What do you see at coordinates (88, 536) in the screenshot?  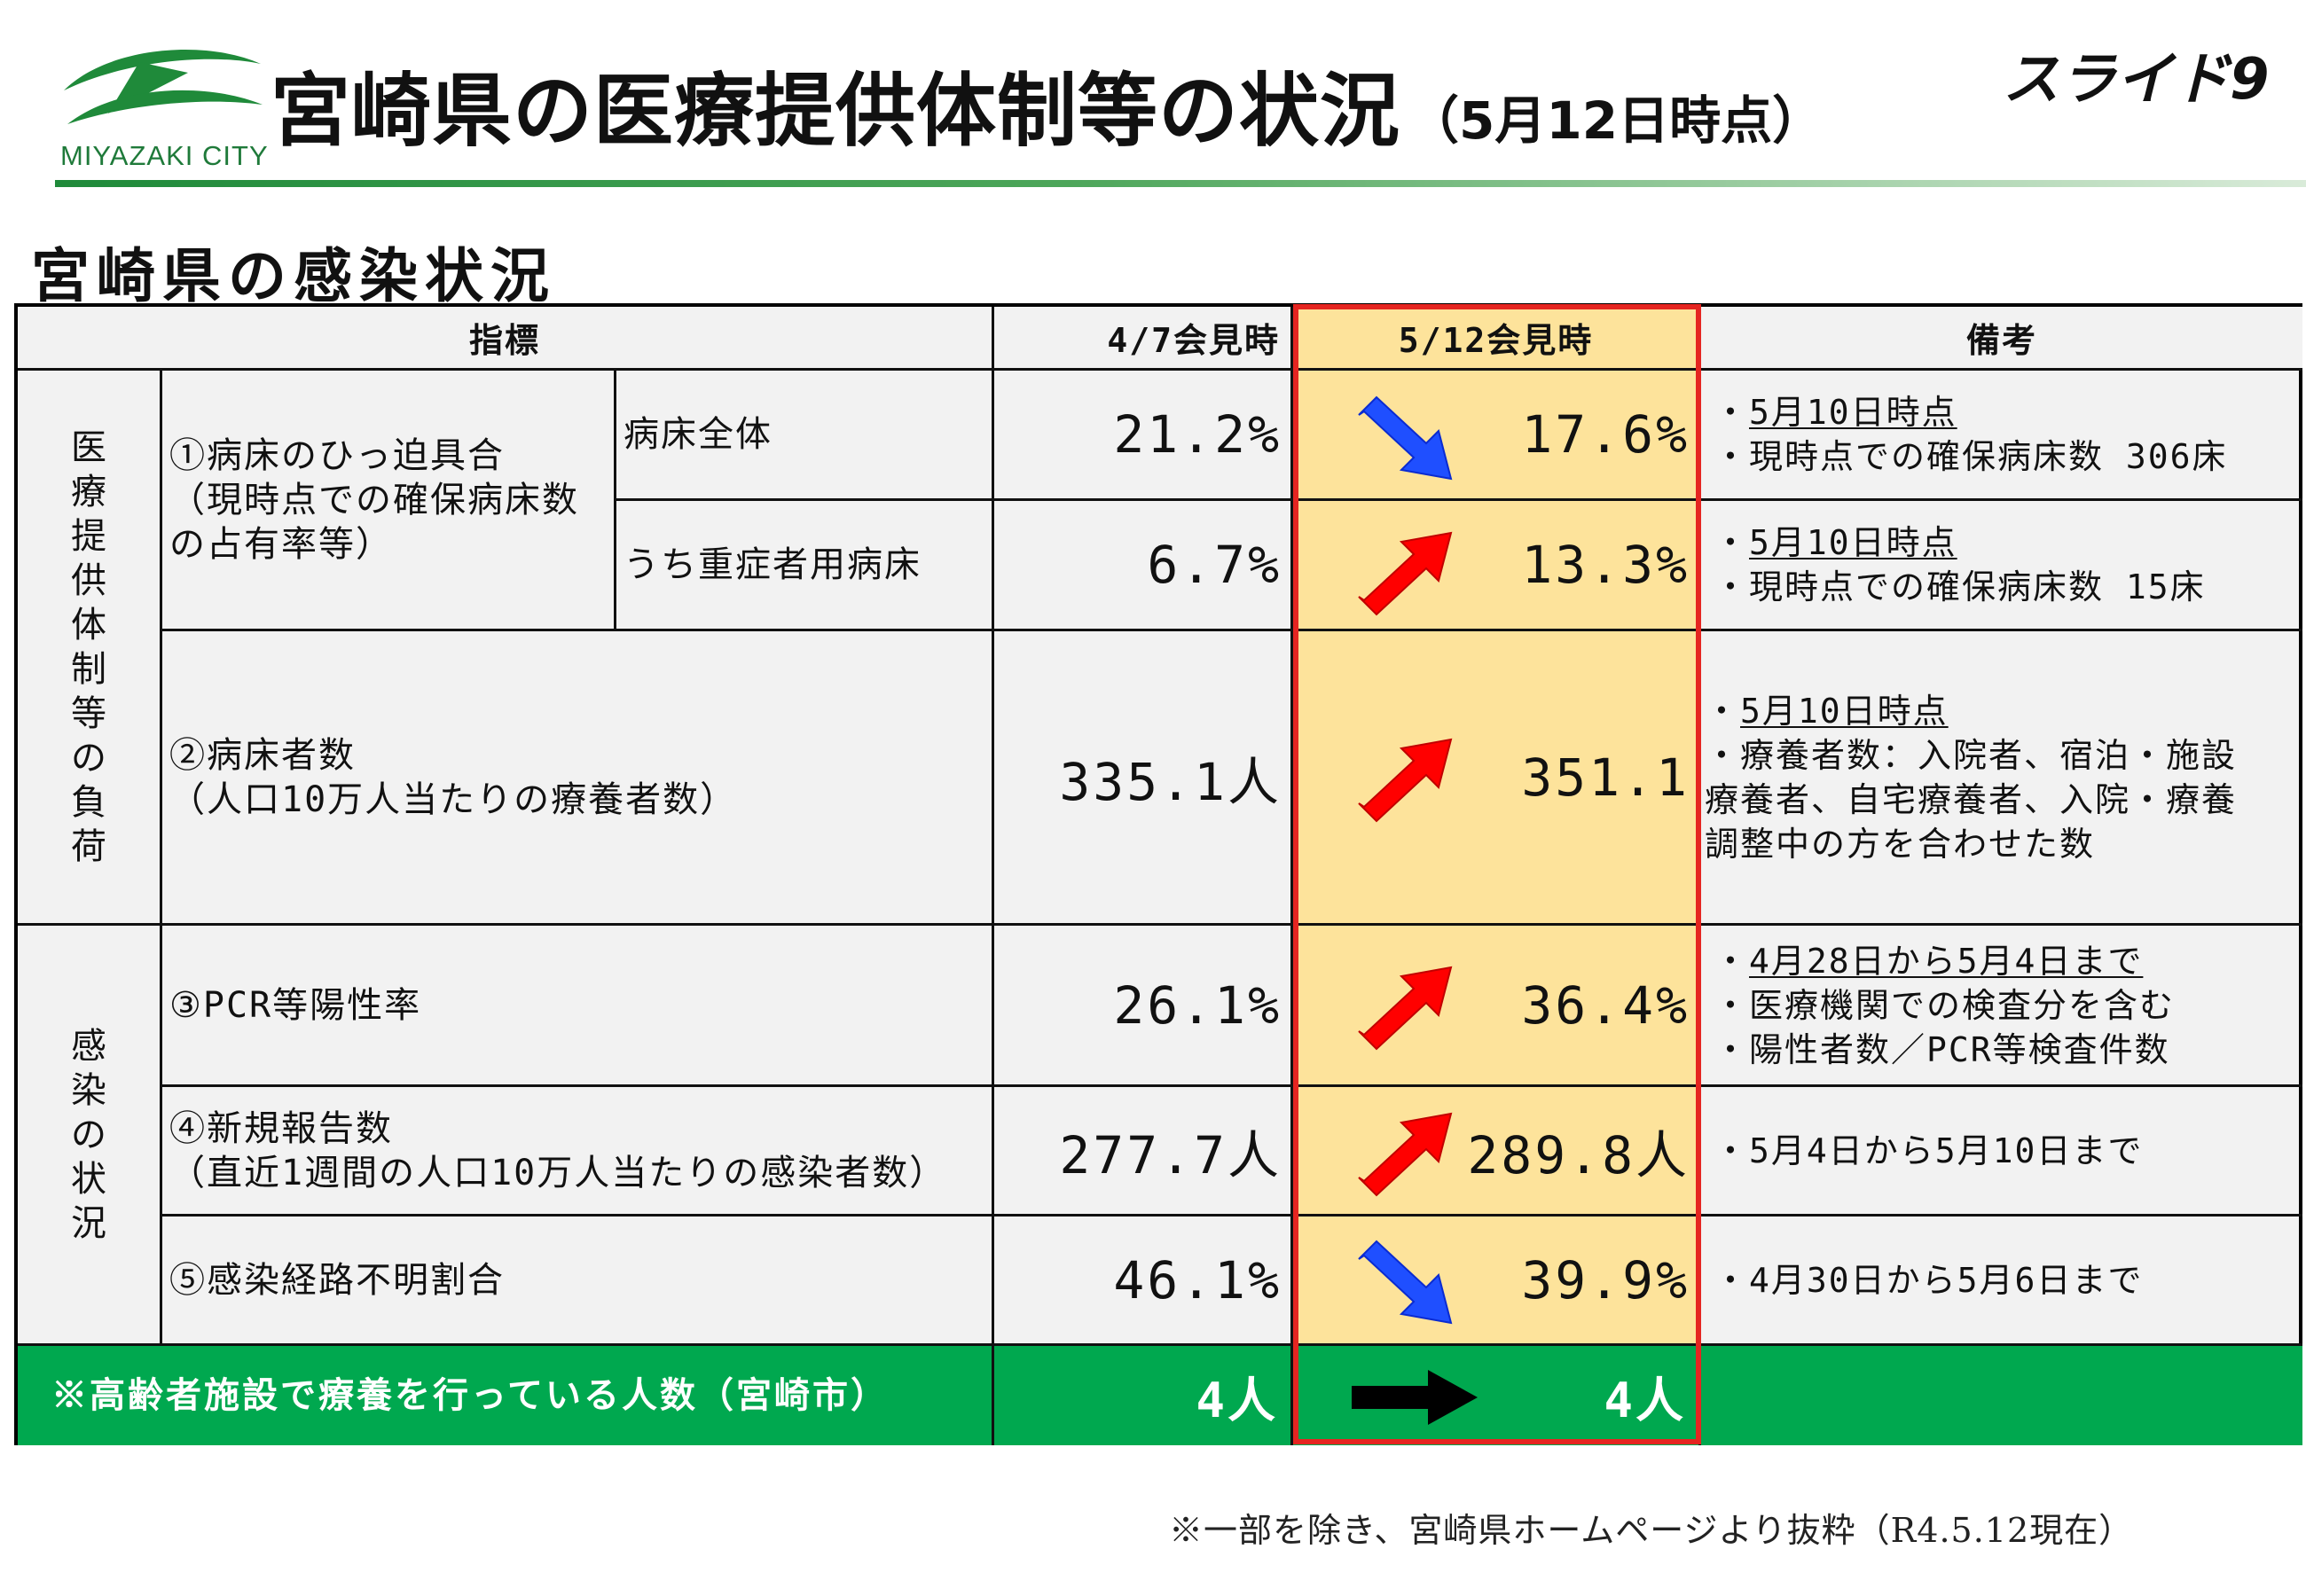 I see `group-medical-char: 提` at bounding box center [88, 536].